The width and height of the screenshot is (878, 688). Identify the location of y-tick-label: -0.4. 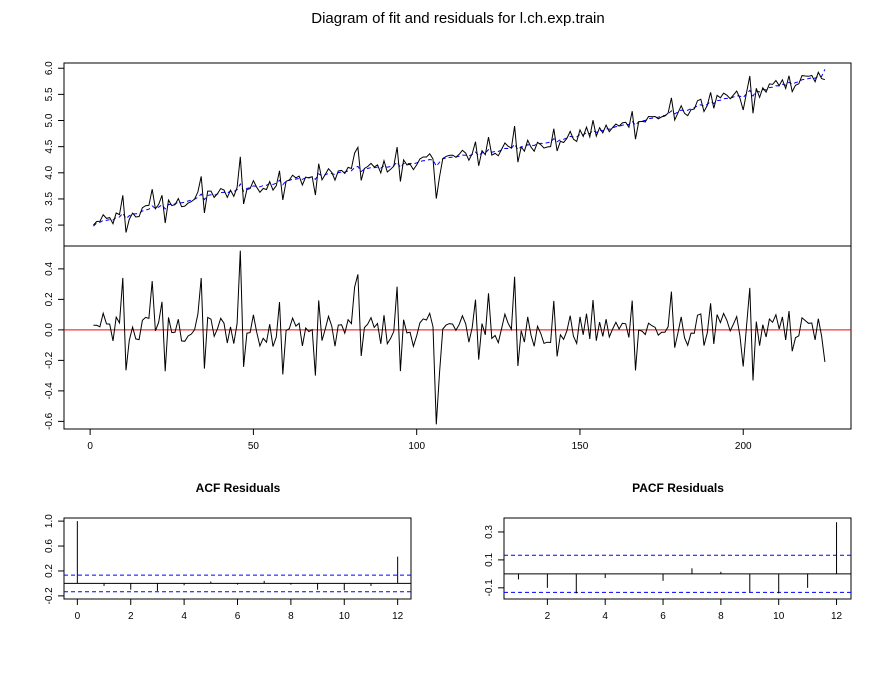
(49, 391).